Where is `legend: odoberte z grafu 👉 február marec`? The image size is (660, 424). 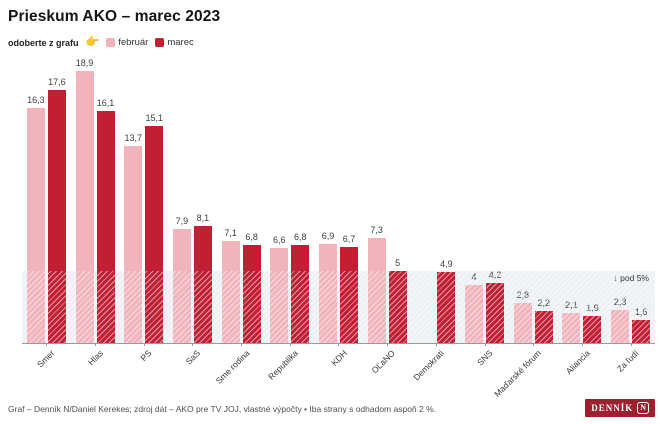
legend: odoberte z grafu 👉 február marec is located at coordinates (101, 43).